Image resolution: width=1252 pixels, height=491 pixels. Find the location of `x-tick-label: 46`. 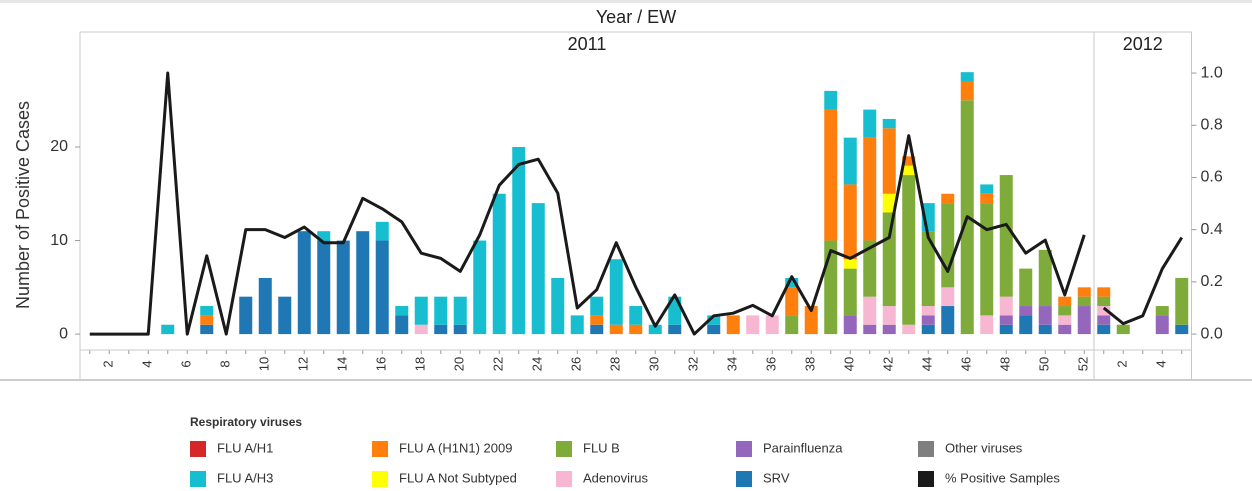

x-tick-label: 46 is located at coordinates (966, 364).